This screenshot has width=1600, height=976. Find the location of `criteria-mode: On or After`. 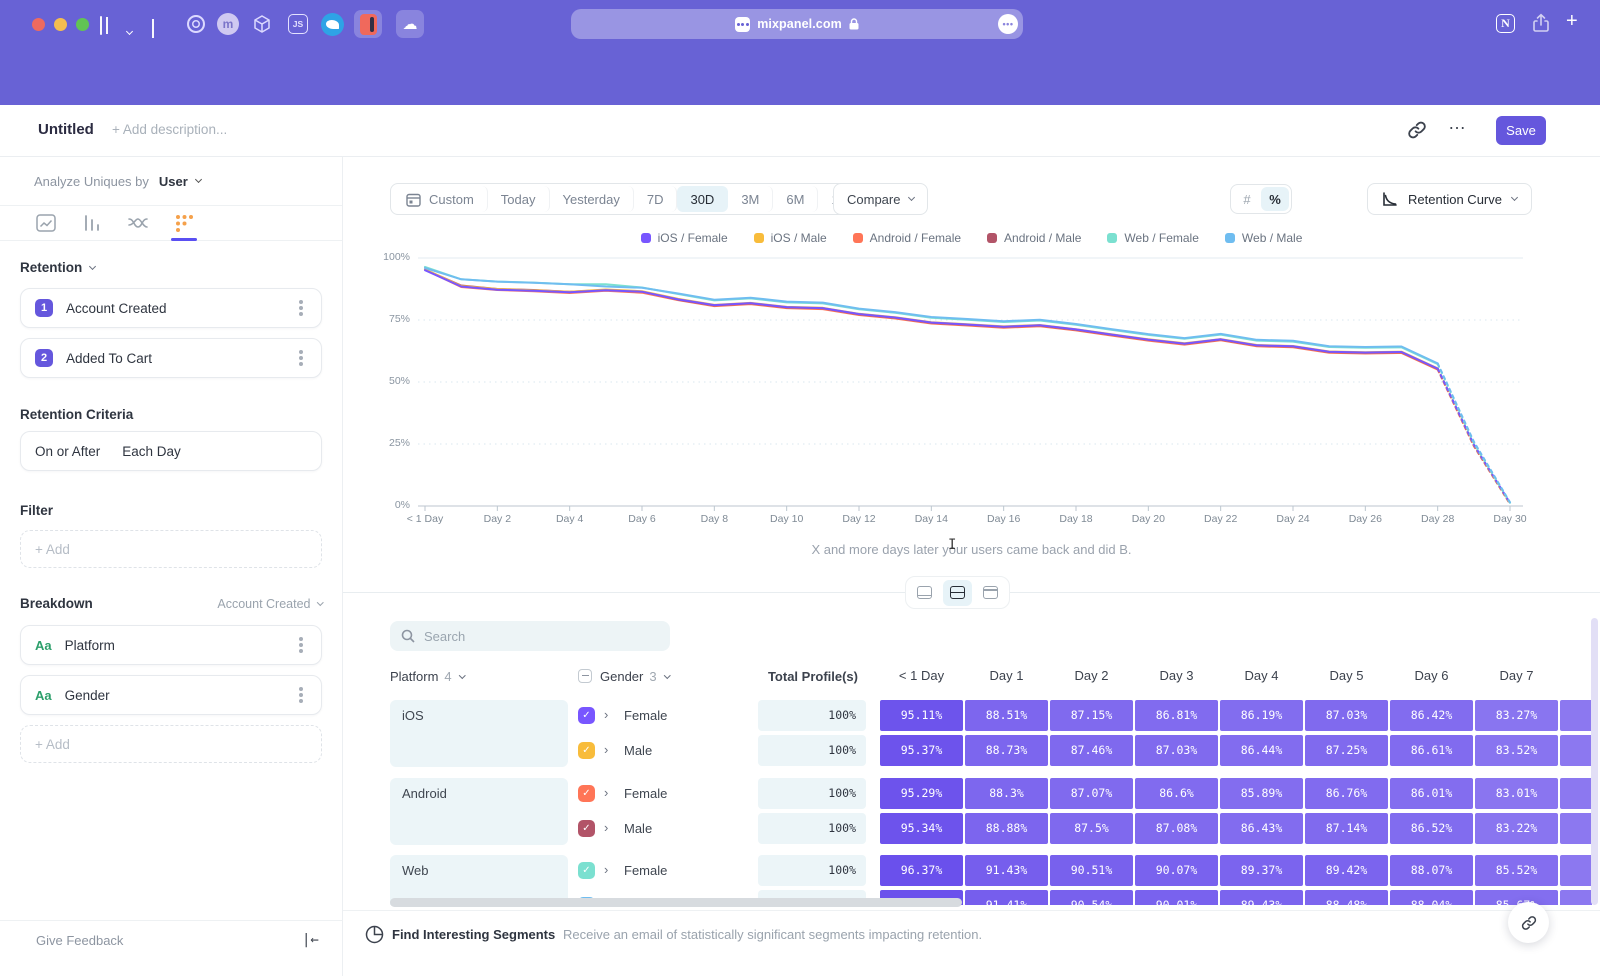

criteria-mode: On or After is located at coordinates (68, 451).